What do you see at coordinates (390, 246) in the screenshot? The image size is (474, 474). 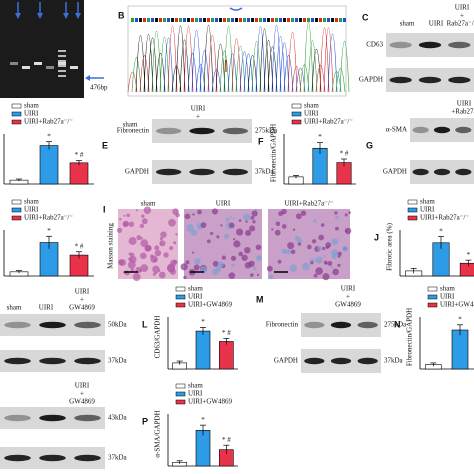 I see `y-axis-label: Fibrotic area (%)` at bounding box center [390, 246].